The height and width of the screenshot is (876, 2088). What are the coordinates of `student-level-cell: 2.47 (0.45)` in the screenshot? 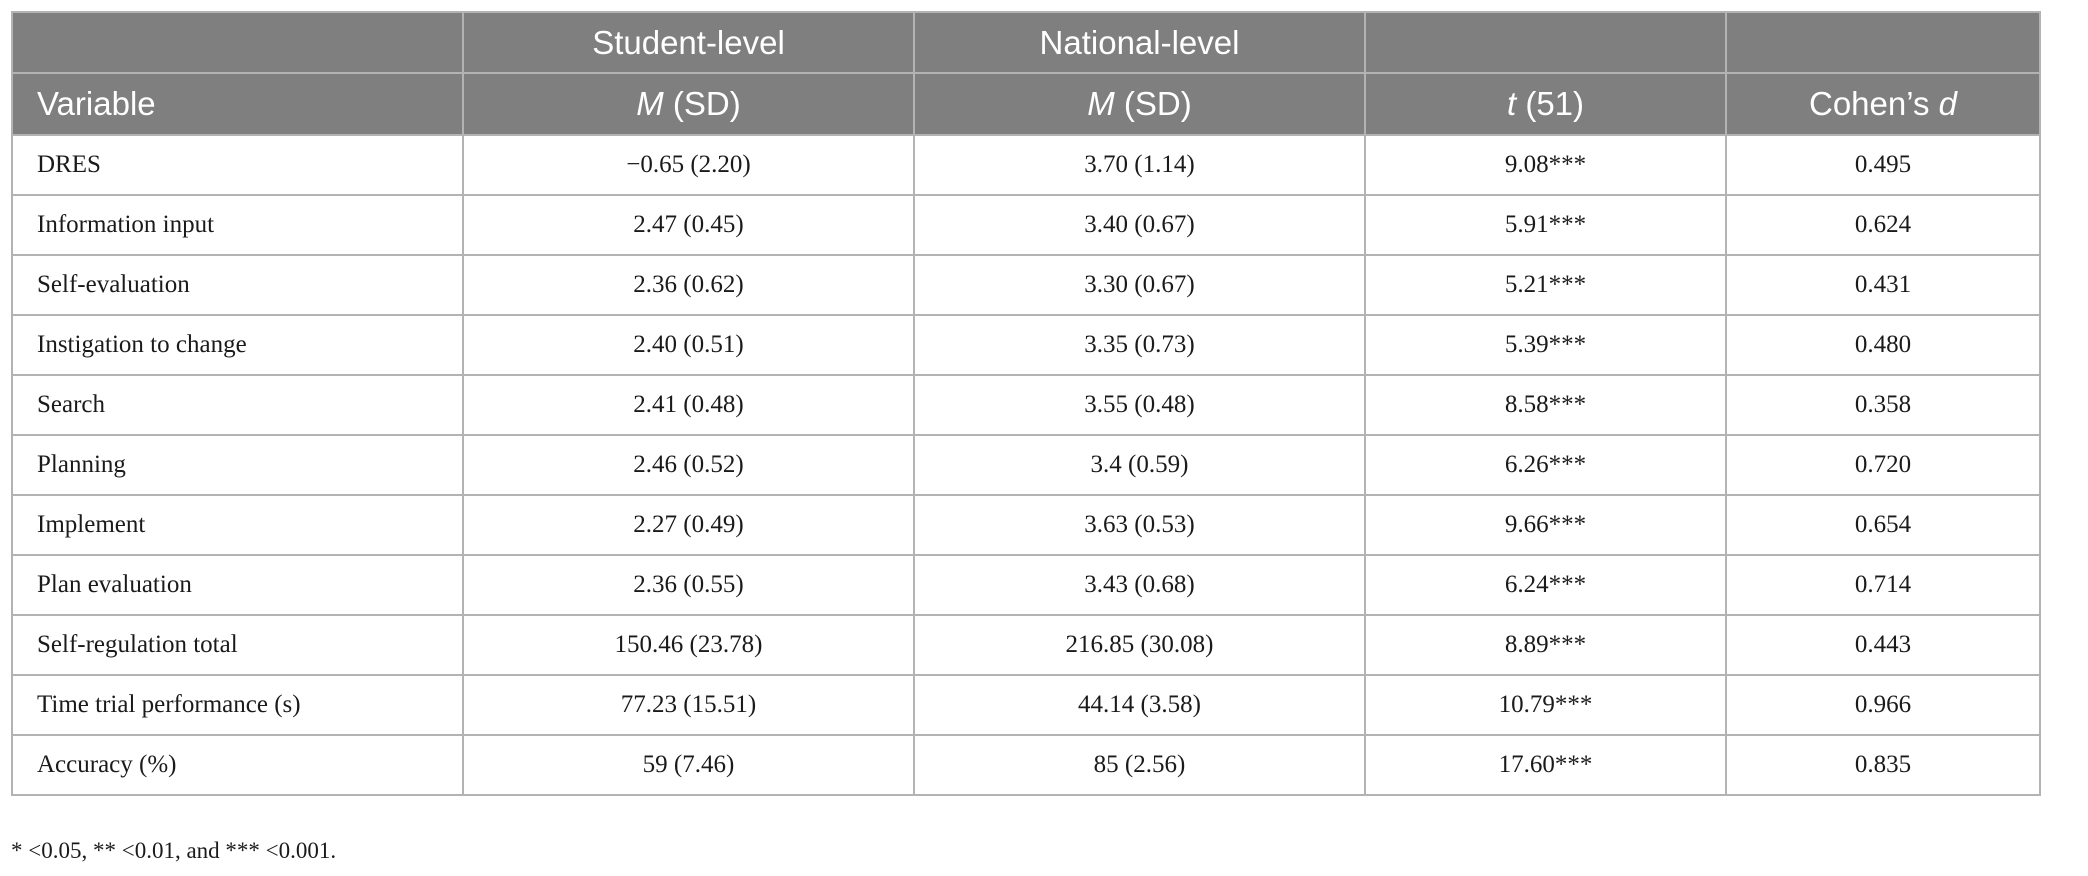 It's located at (688, 225).